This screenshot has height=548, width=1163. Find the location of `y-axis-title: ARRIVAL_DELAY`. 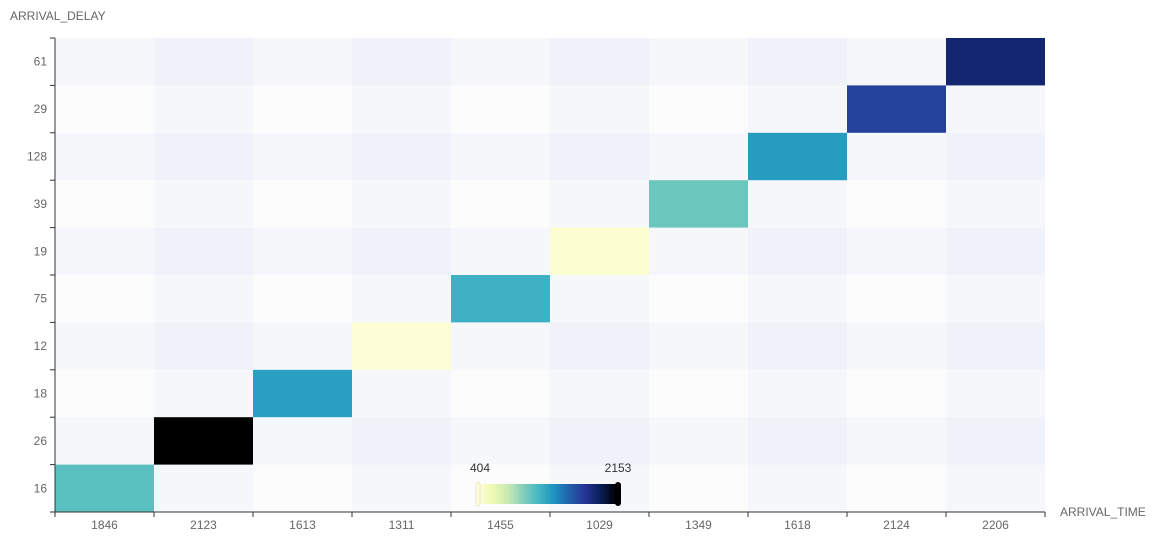

y-axis-title: ARRIVAL_DELAY is located at coordinates (58, 16).